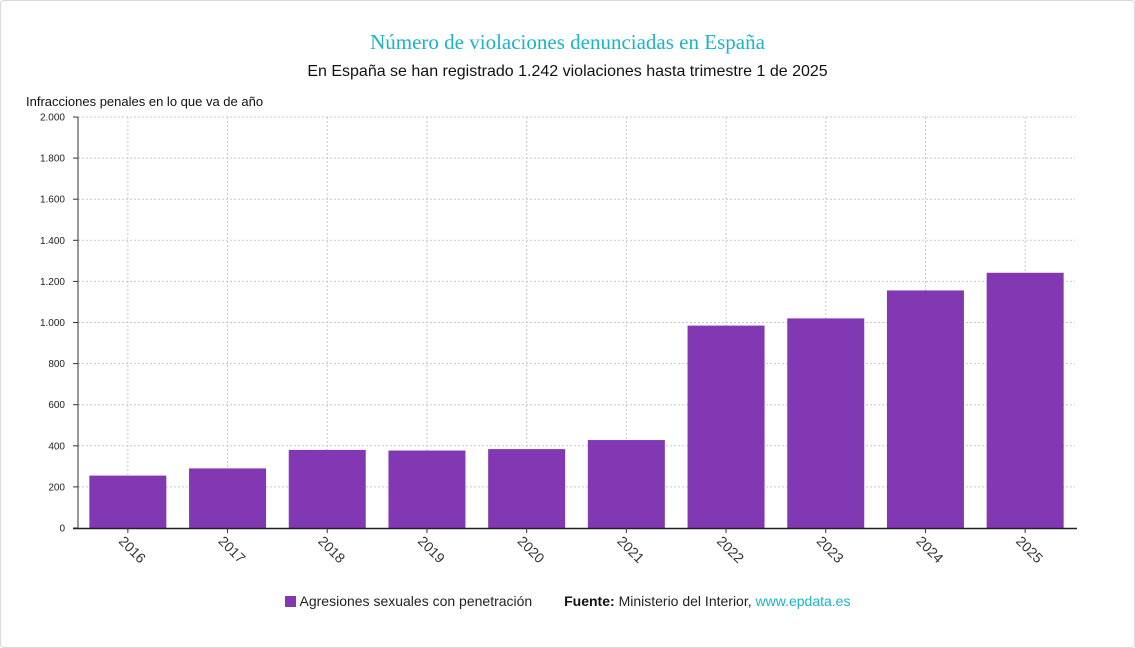 Image resolution: width=1135 pixels, height=648 pixels. What do you see at coordinates (630, 549) in the screenshot?
I see `x-tick-label: 2021` at bounding box center [630, 549].